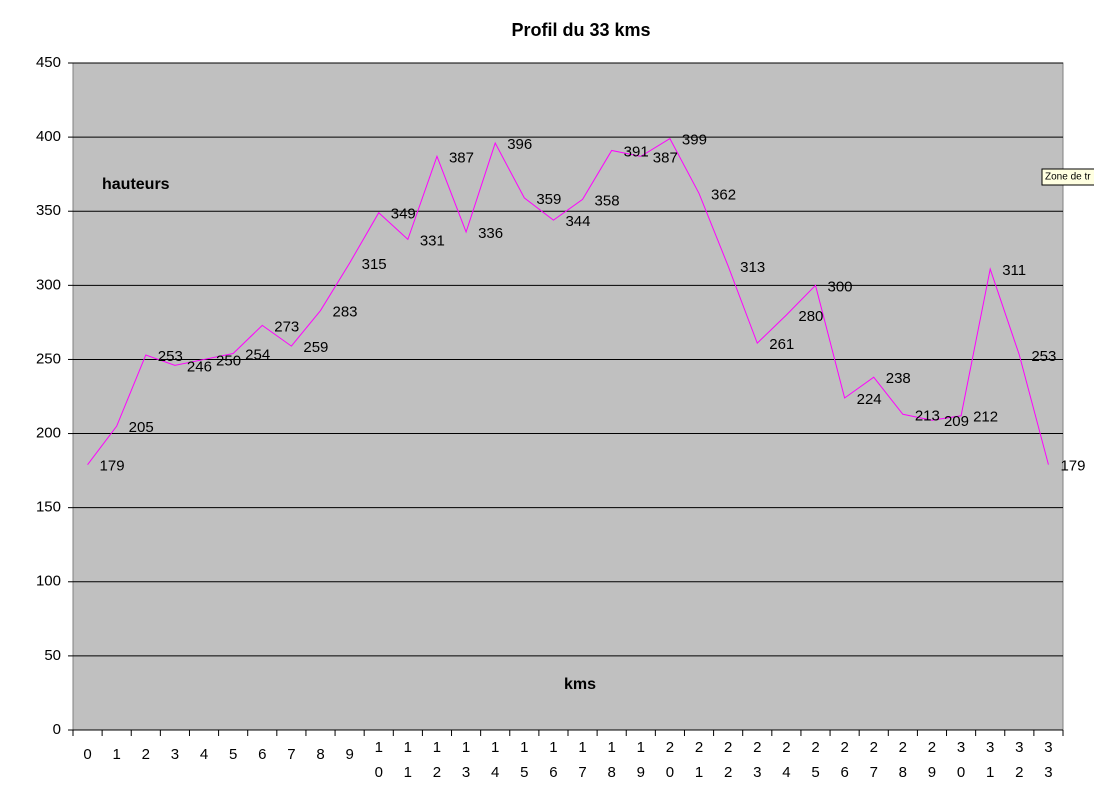 The width and height of the screenshot is (1094, 787). Describe the element at coordinates (810, 316) in the screenshot. I see `data-label: 280` at that location.